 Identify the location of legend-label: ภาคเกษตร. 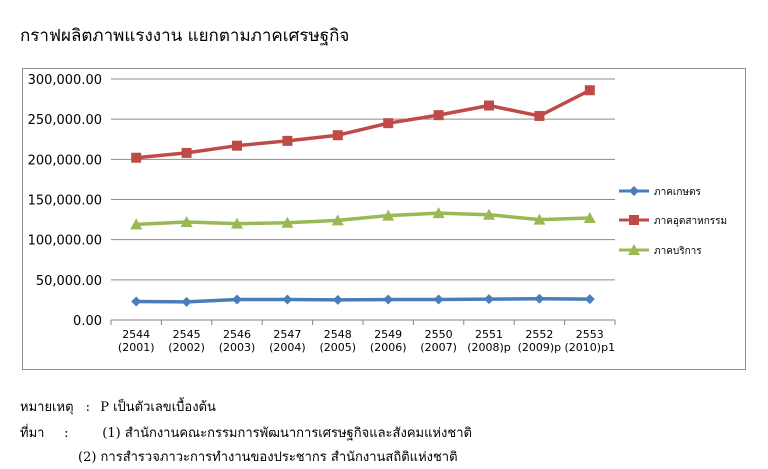
(677, 192).